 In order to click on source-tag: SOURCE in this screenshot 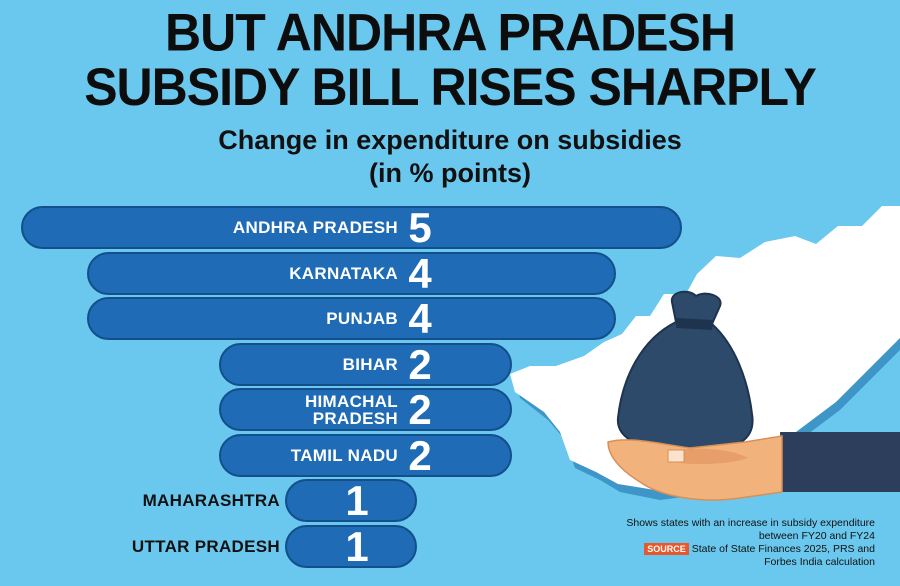, I will do `click(666, 549)`.